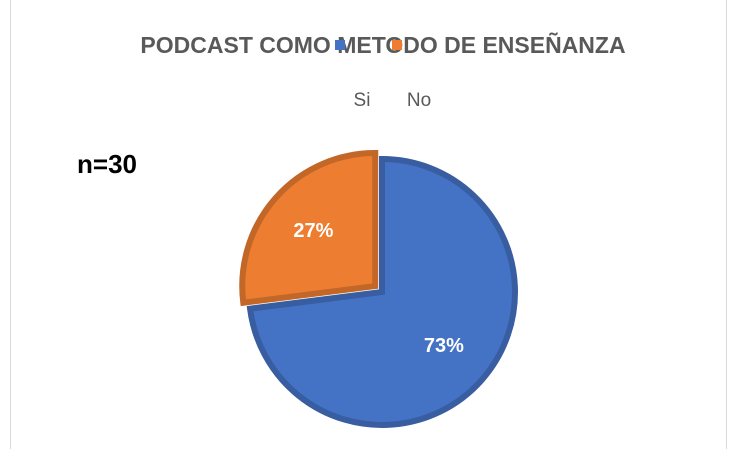  I want to click on pie-slice, so click(309, 228).